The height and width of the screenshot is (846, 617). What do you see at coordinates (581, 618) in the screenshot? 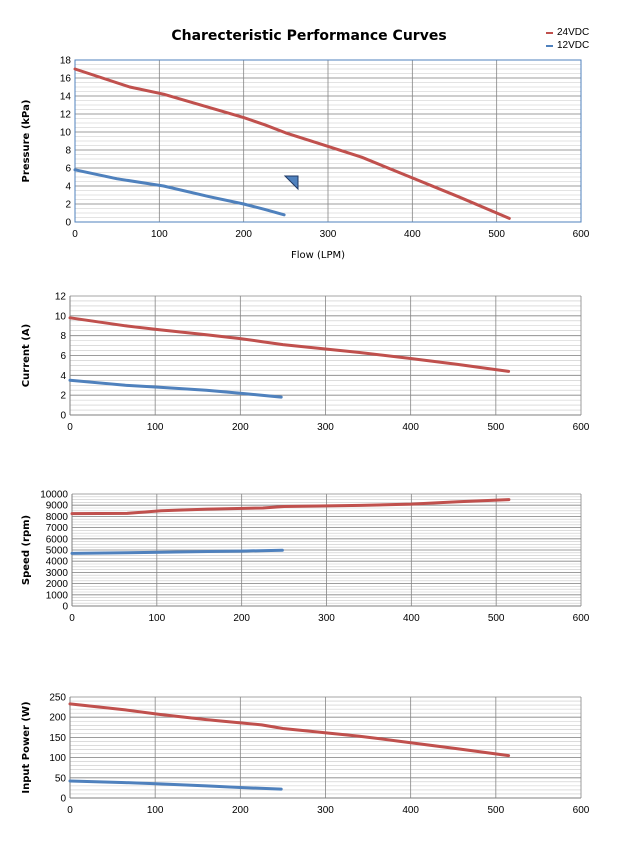
I see `speed-x-tick-label: 600` at bounding box center [581, 618].